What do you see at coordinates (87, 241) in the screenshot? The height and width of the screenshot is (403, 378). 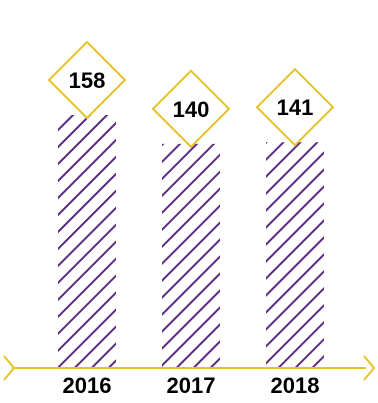 I see `bar-2016` at bounding box center [87, 241].